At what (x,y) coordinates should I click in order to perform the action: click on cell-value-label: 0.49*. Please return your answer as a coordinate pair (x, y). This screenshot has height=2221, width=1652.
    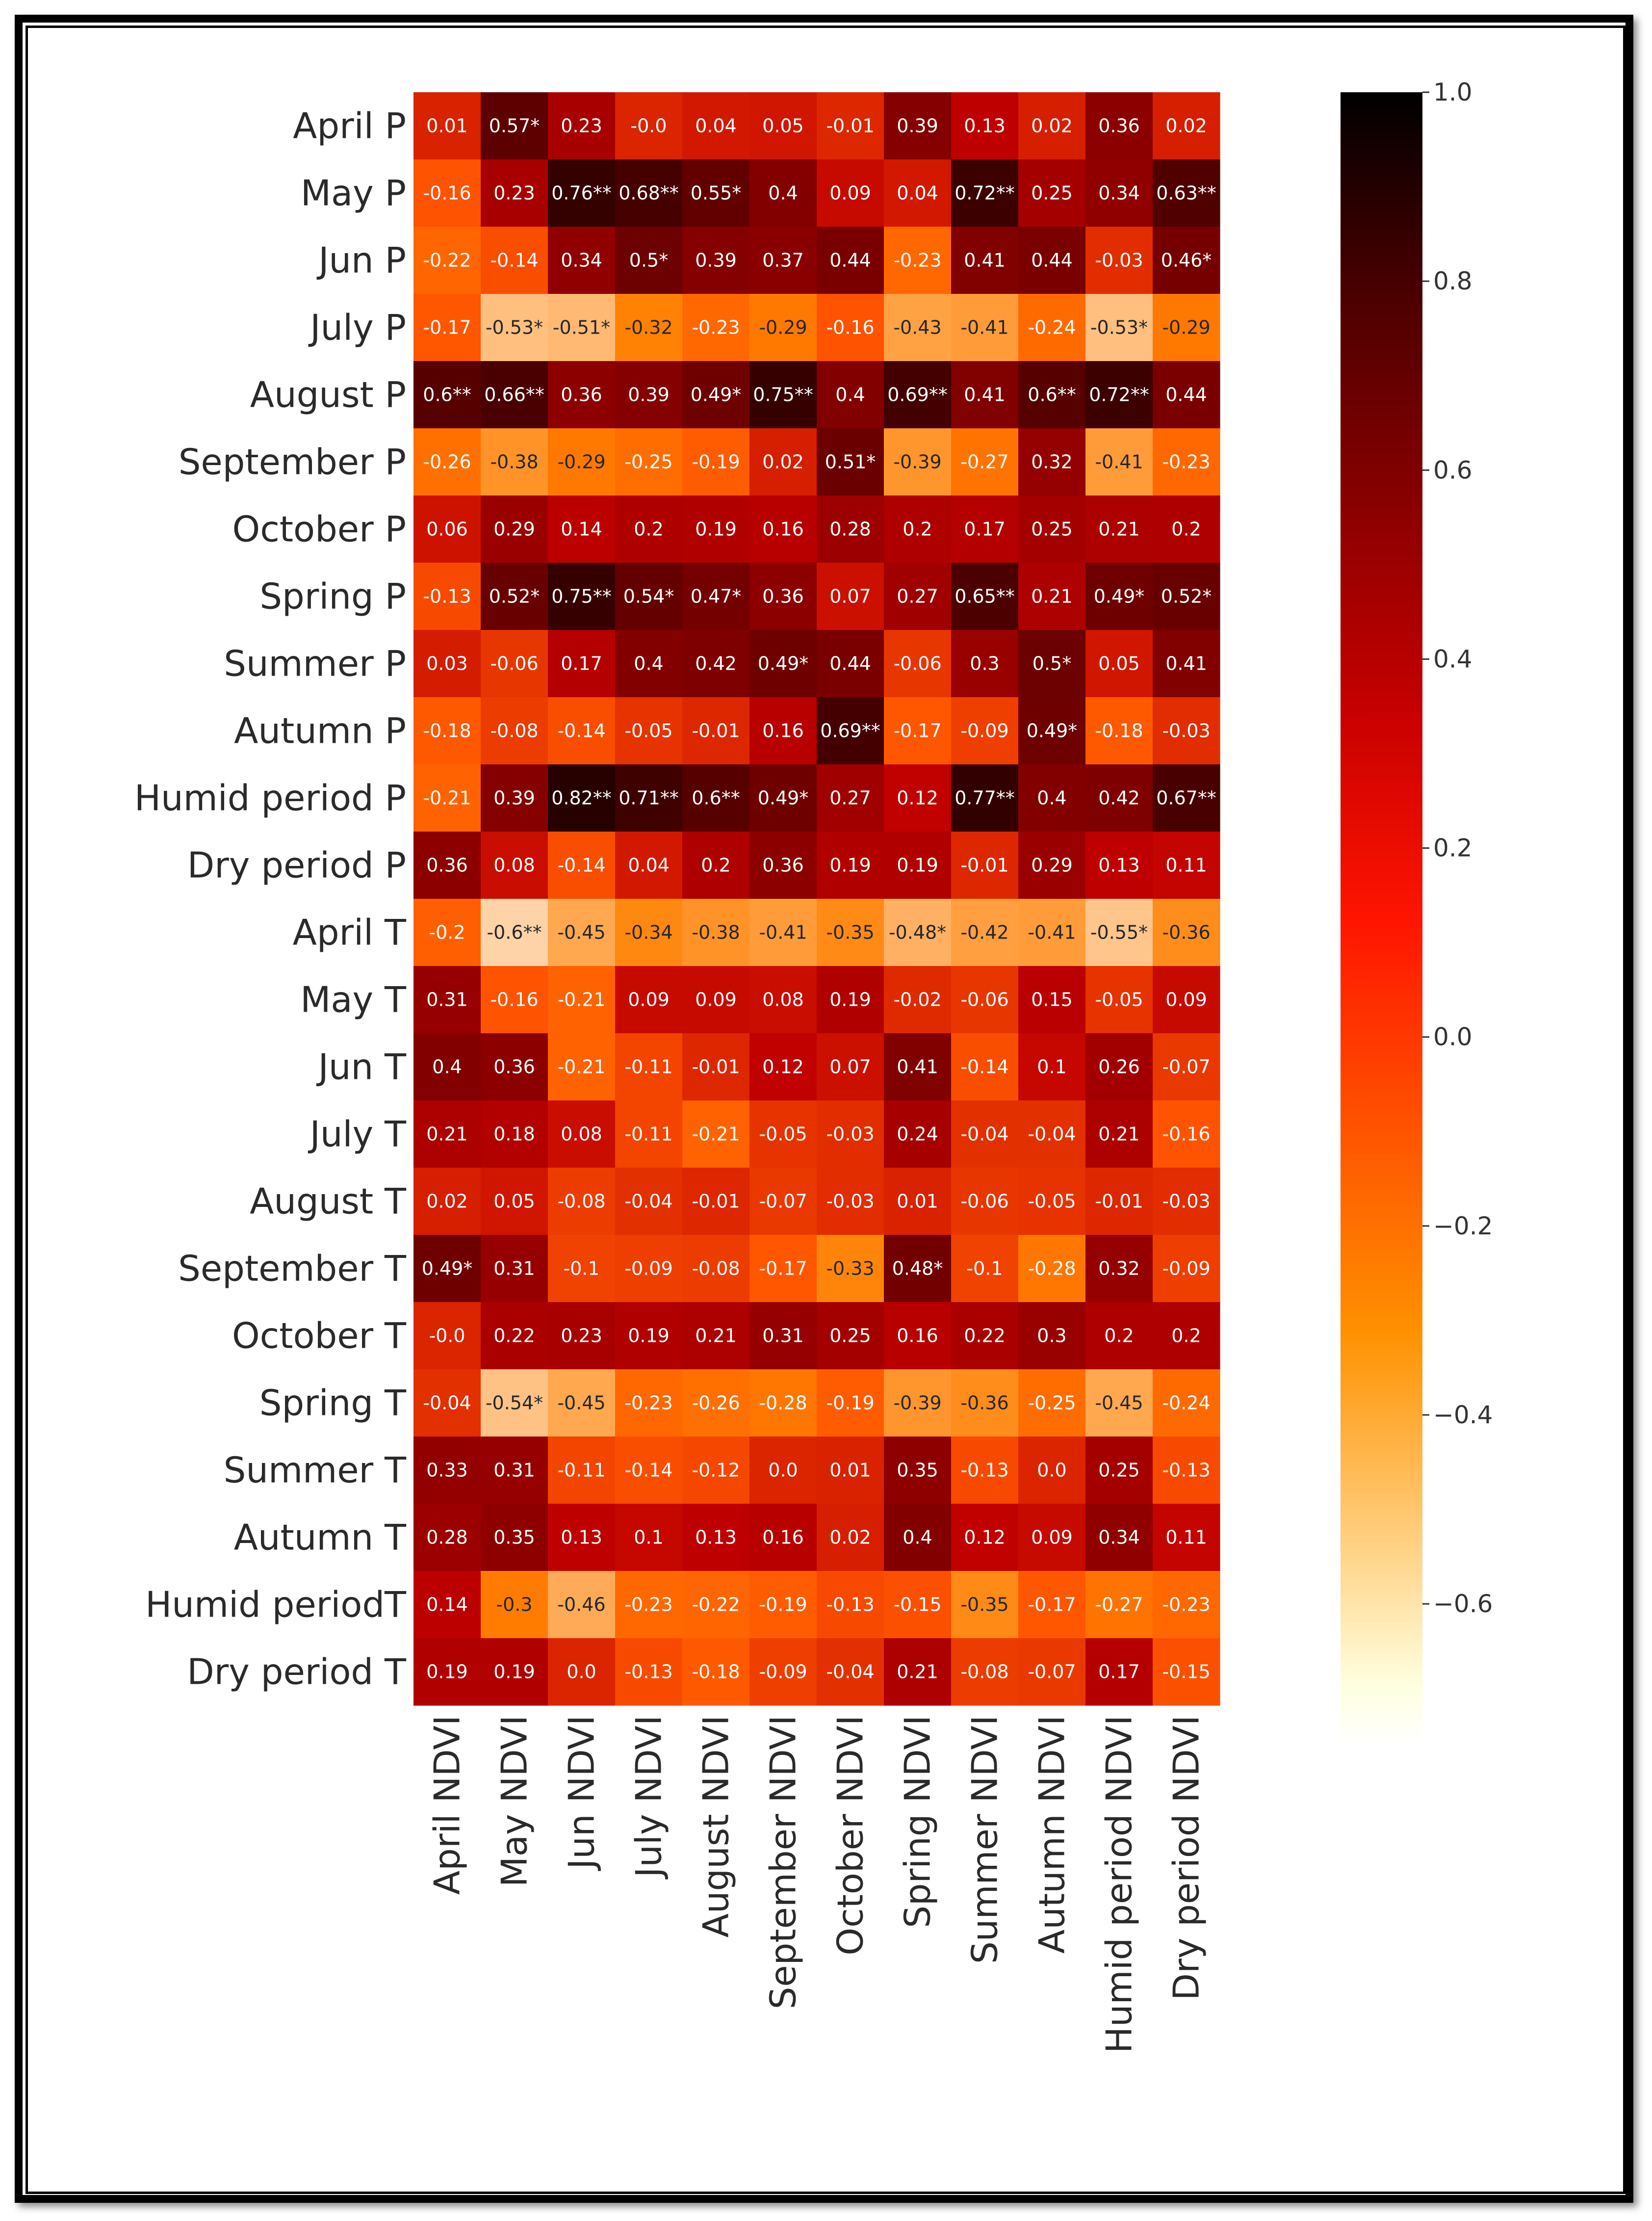
    Looking at the image, I should click on (1052, 731).